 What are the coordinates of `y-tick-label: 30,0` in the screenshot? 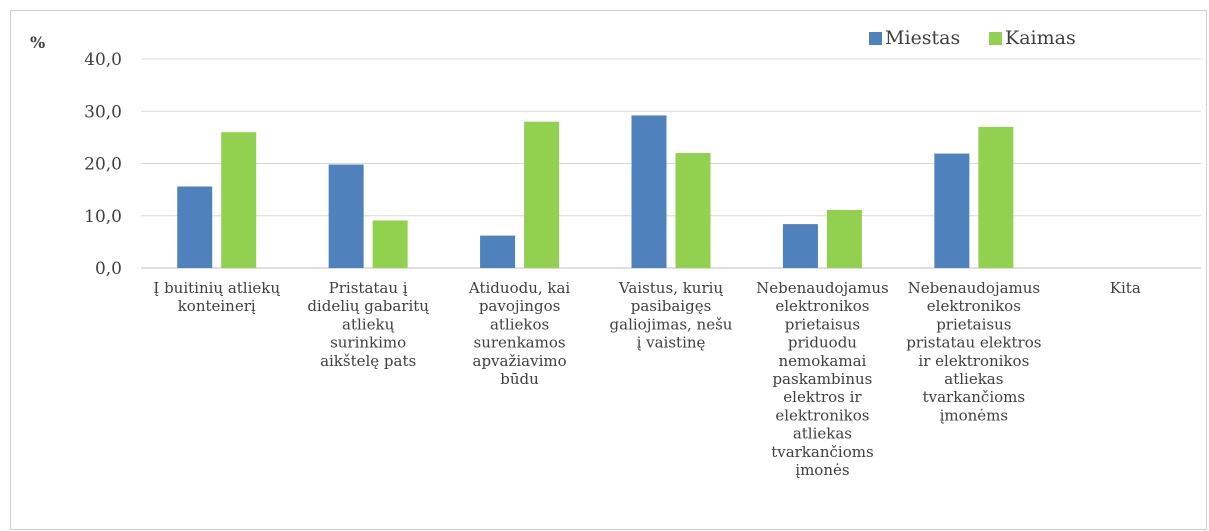 It's located at (103, 112).